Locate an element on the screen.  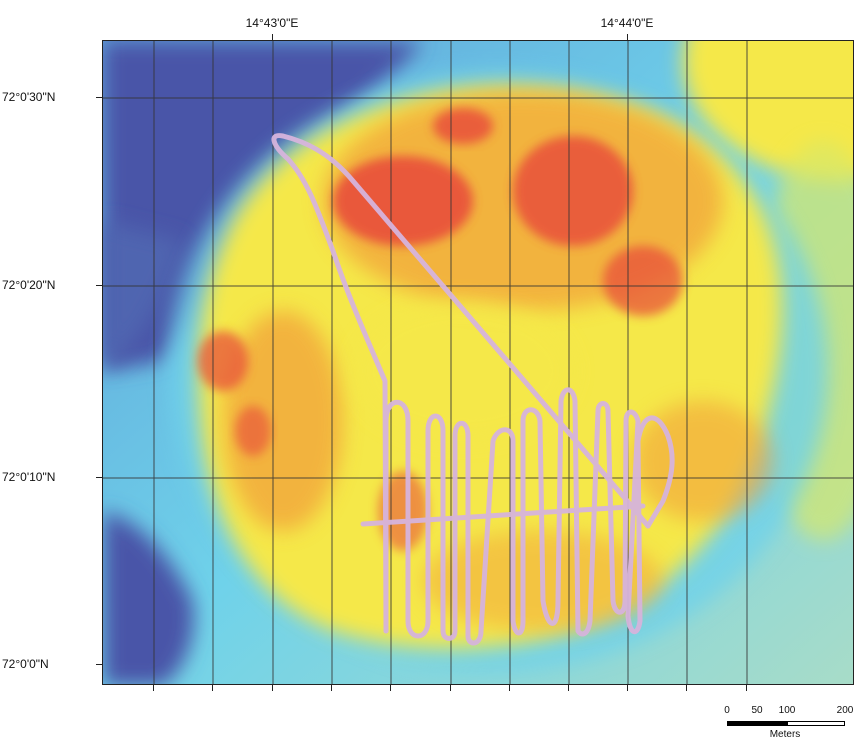
scale-bar: 0 50 100 200 Meters is located at coordinates (785, 725).